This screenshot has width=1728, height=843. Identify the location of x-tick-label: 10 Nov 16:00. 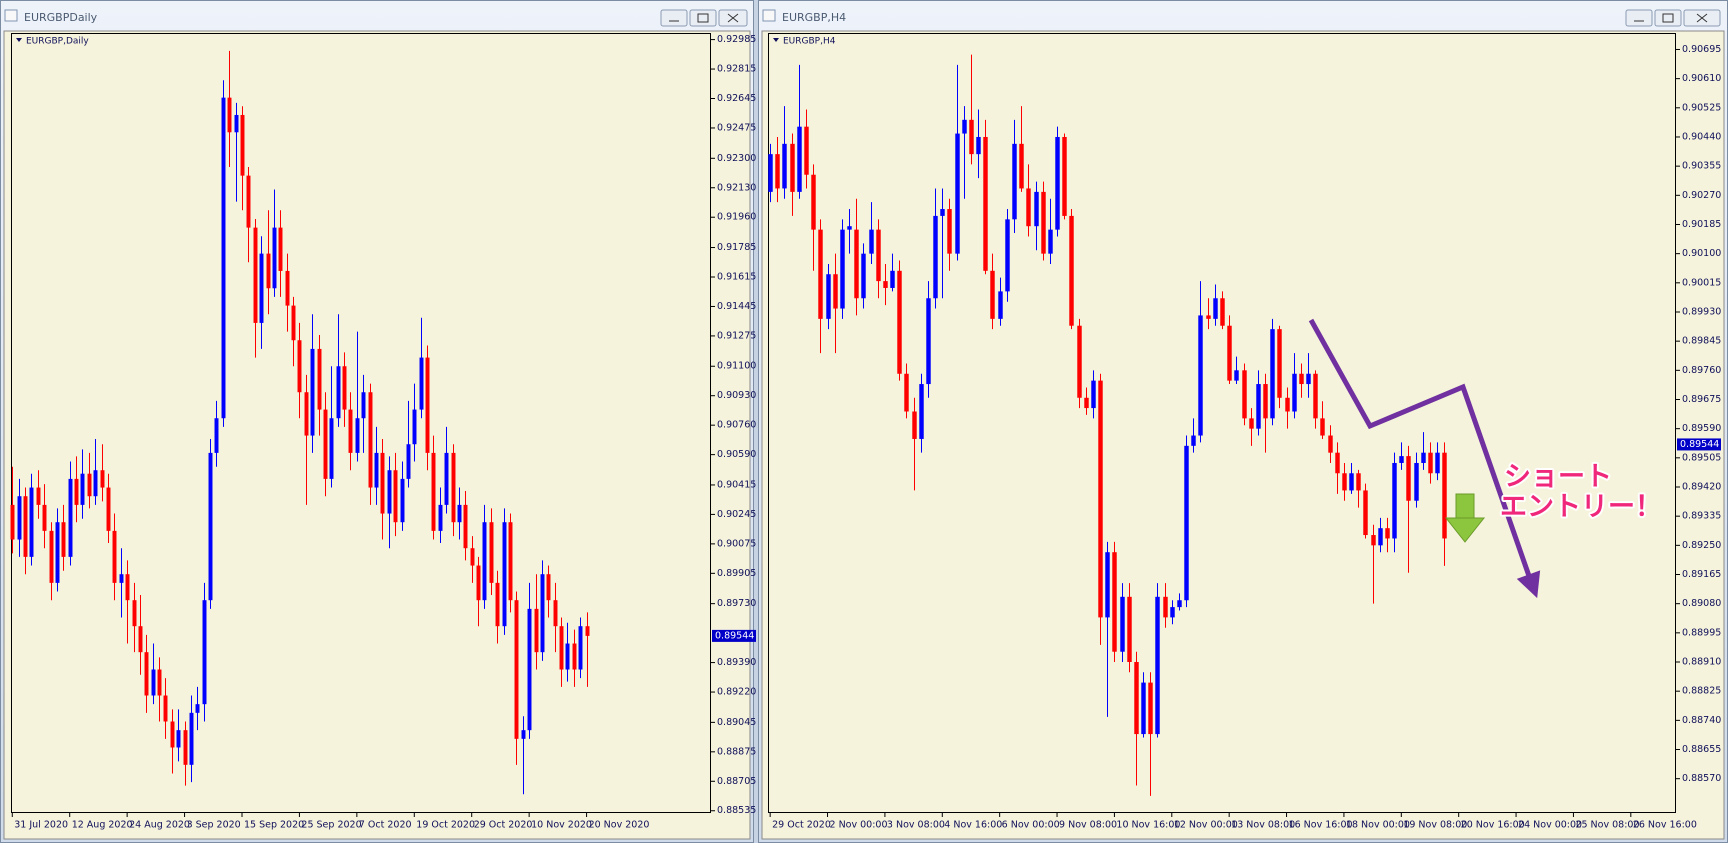
(1148, 825).